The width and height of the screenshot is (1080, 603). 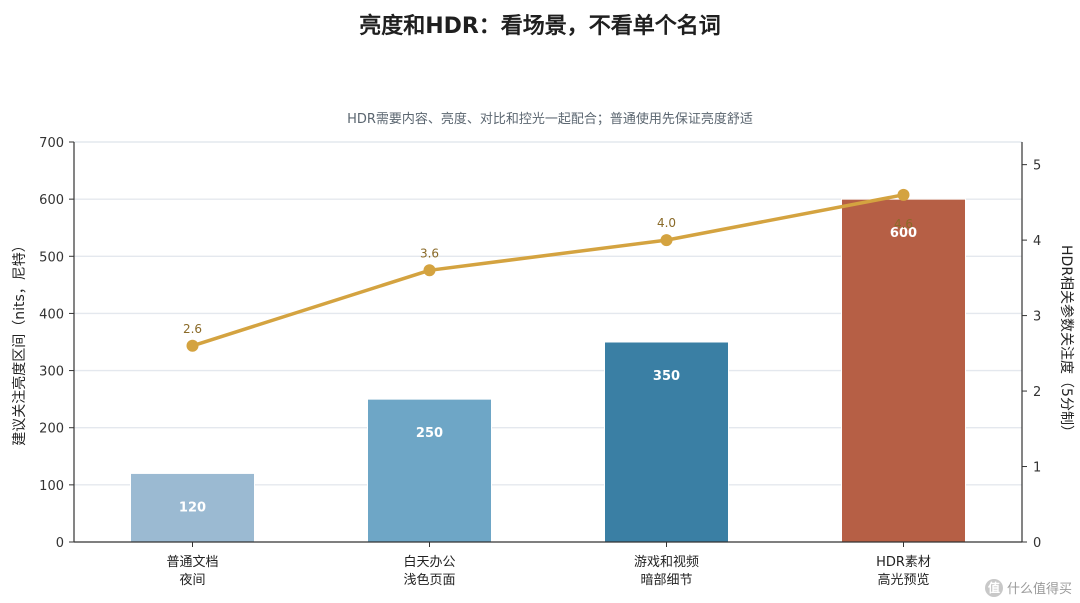 What do you see at coordinates (51, 314) in the screenshot?
I see `y-tick-label: 400` at bounding box center [51, 314].